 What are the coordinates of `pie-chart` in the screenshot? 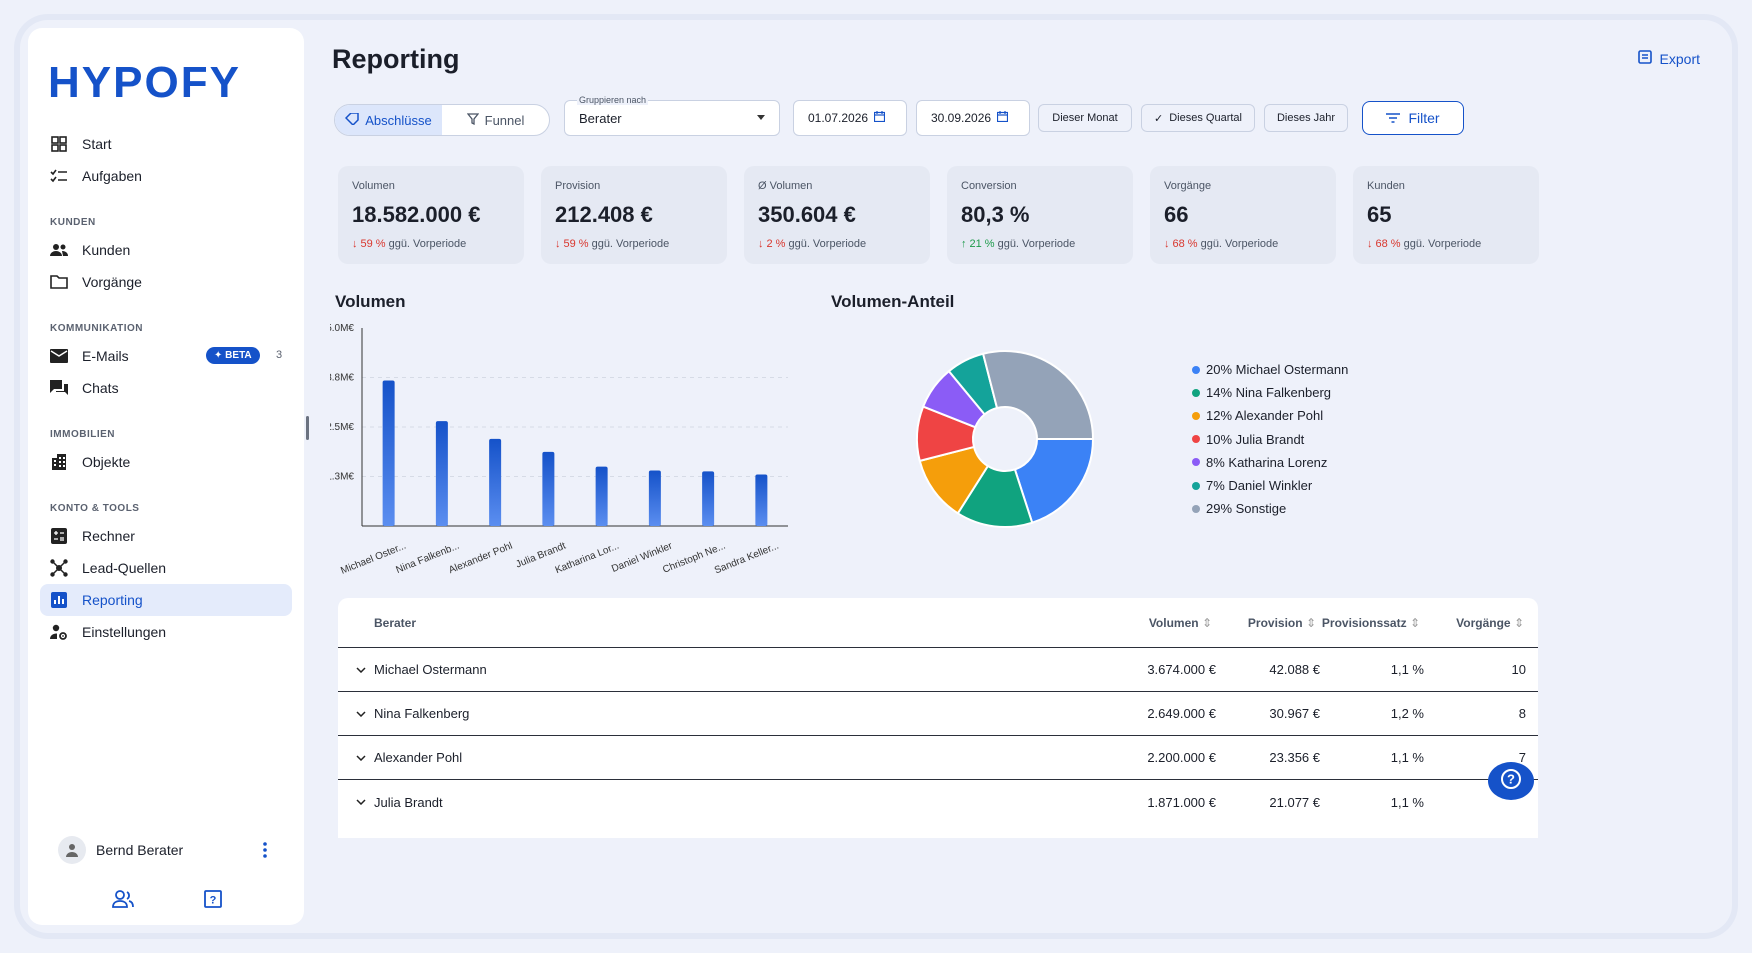 It's located at (1005, 439).